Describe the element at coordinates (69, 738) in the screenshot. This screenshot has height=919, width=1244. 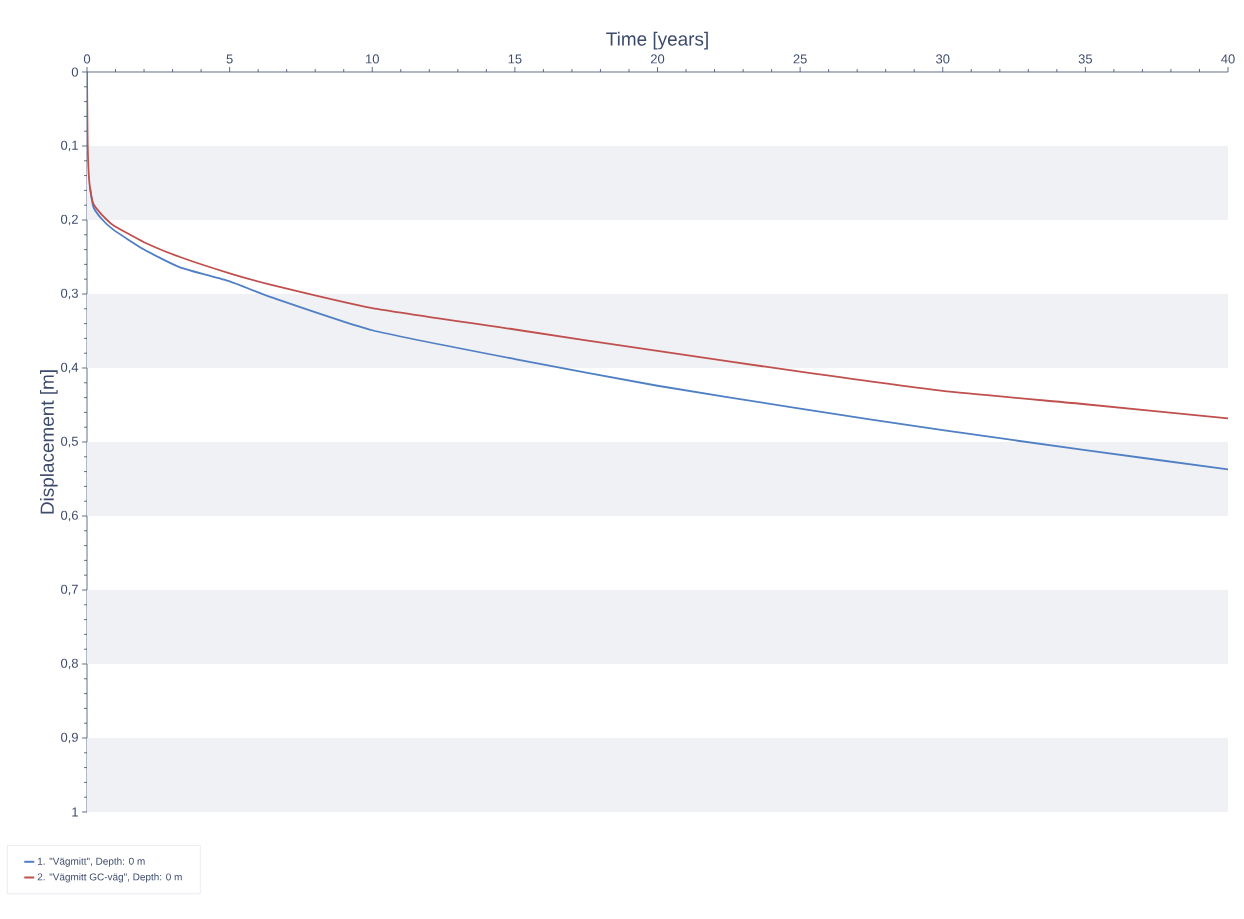
I see `y-tick-label: 0,9` at that location.